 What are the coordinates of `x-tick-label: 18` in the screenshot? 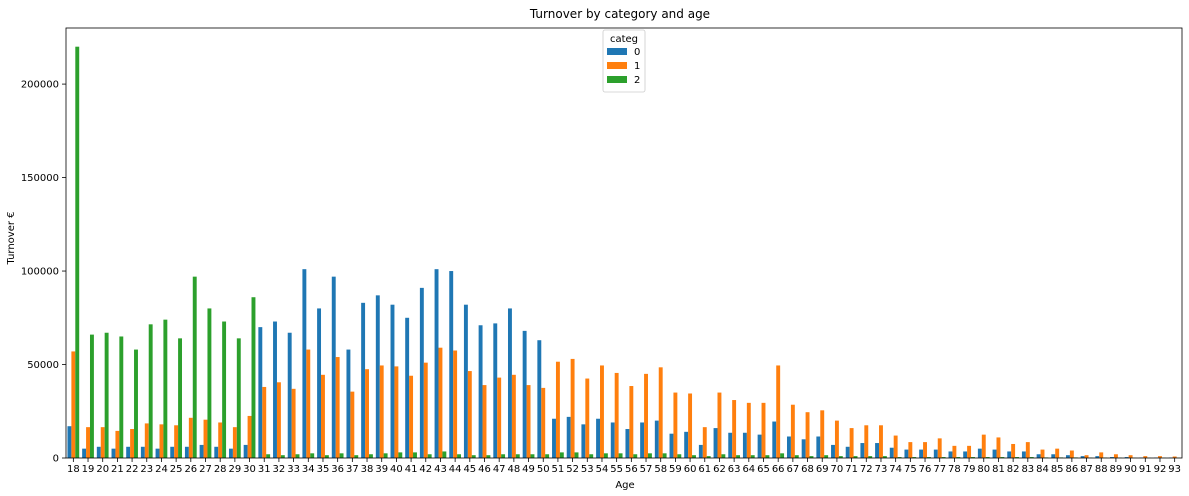 It's located at (73, 469).